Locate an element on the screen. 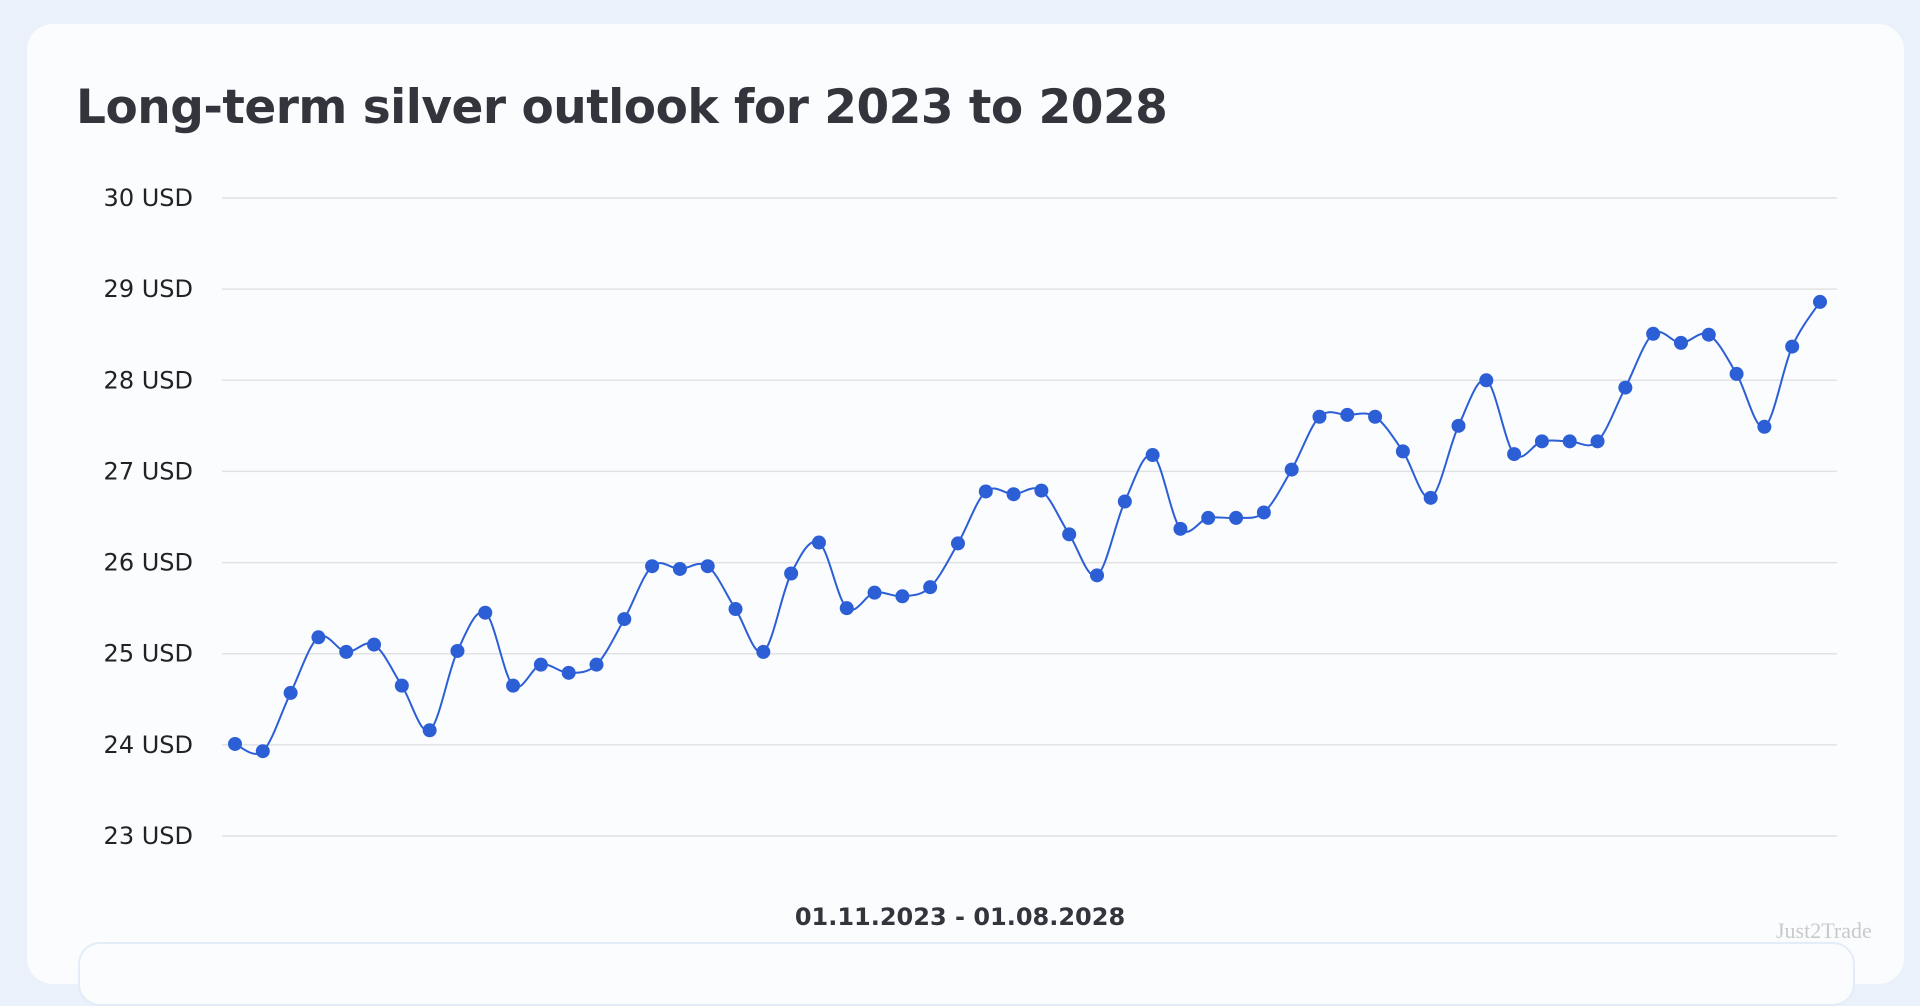 This screenshot has height=1006, width=1920. bottom-panel is located at coordinates (966, 974).